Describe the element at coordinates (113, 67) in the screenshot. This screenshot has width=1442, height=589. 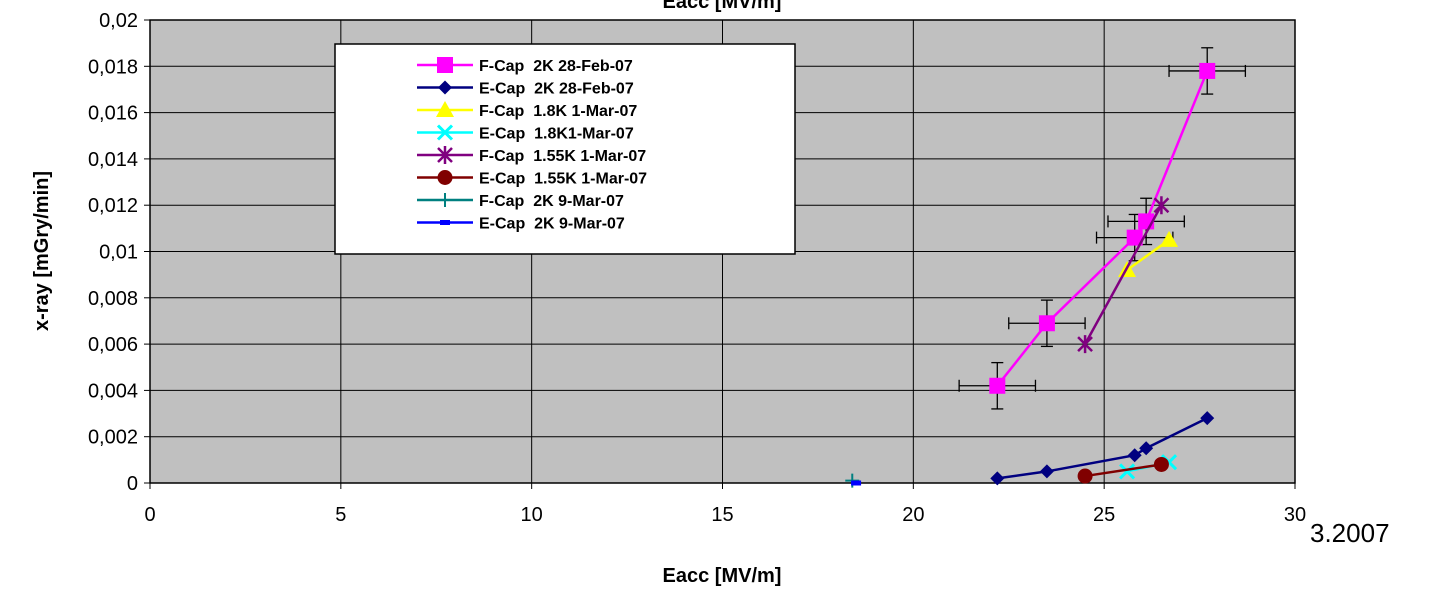
I see `y-tick-label: 0,018` at that location.